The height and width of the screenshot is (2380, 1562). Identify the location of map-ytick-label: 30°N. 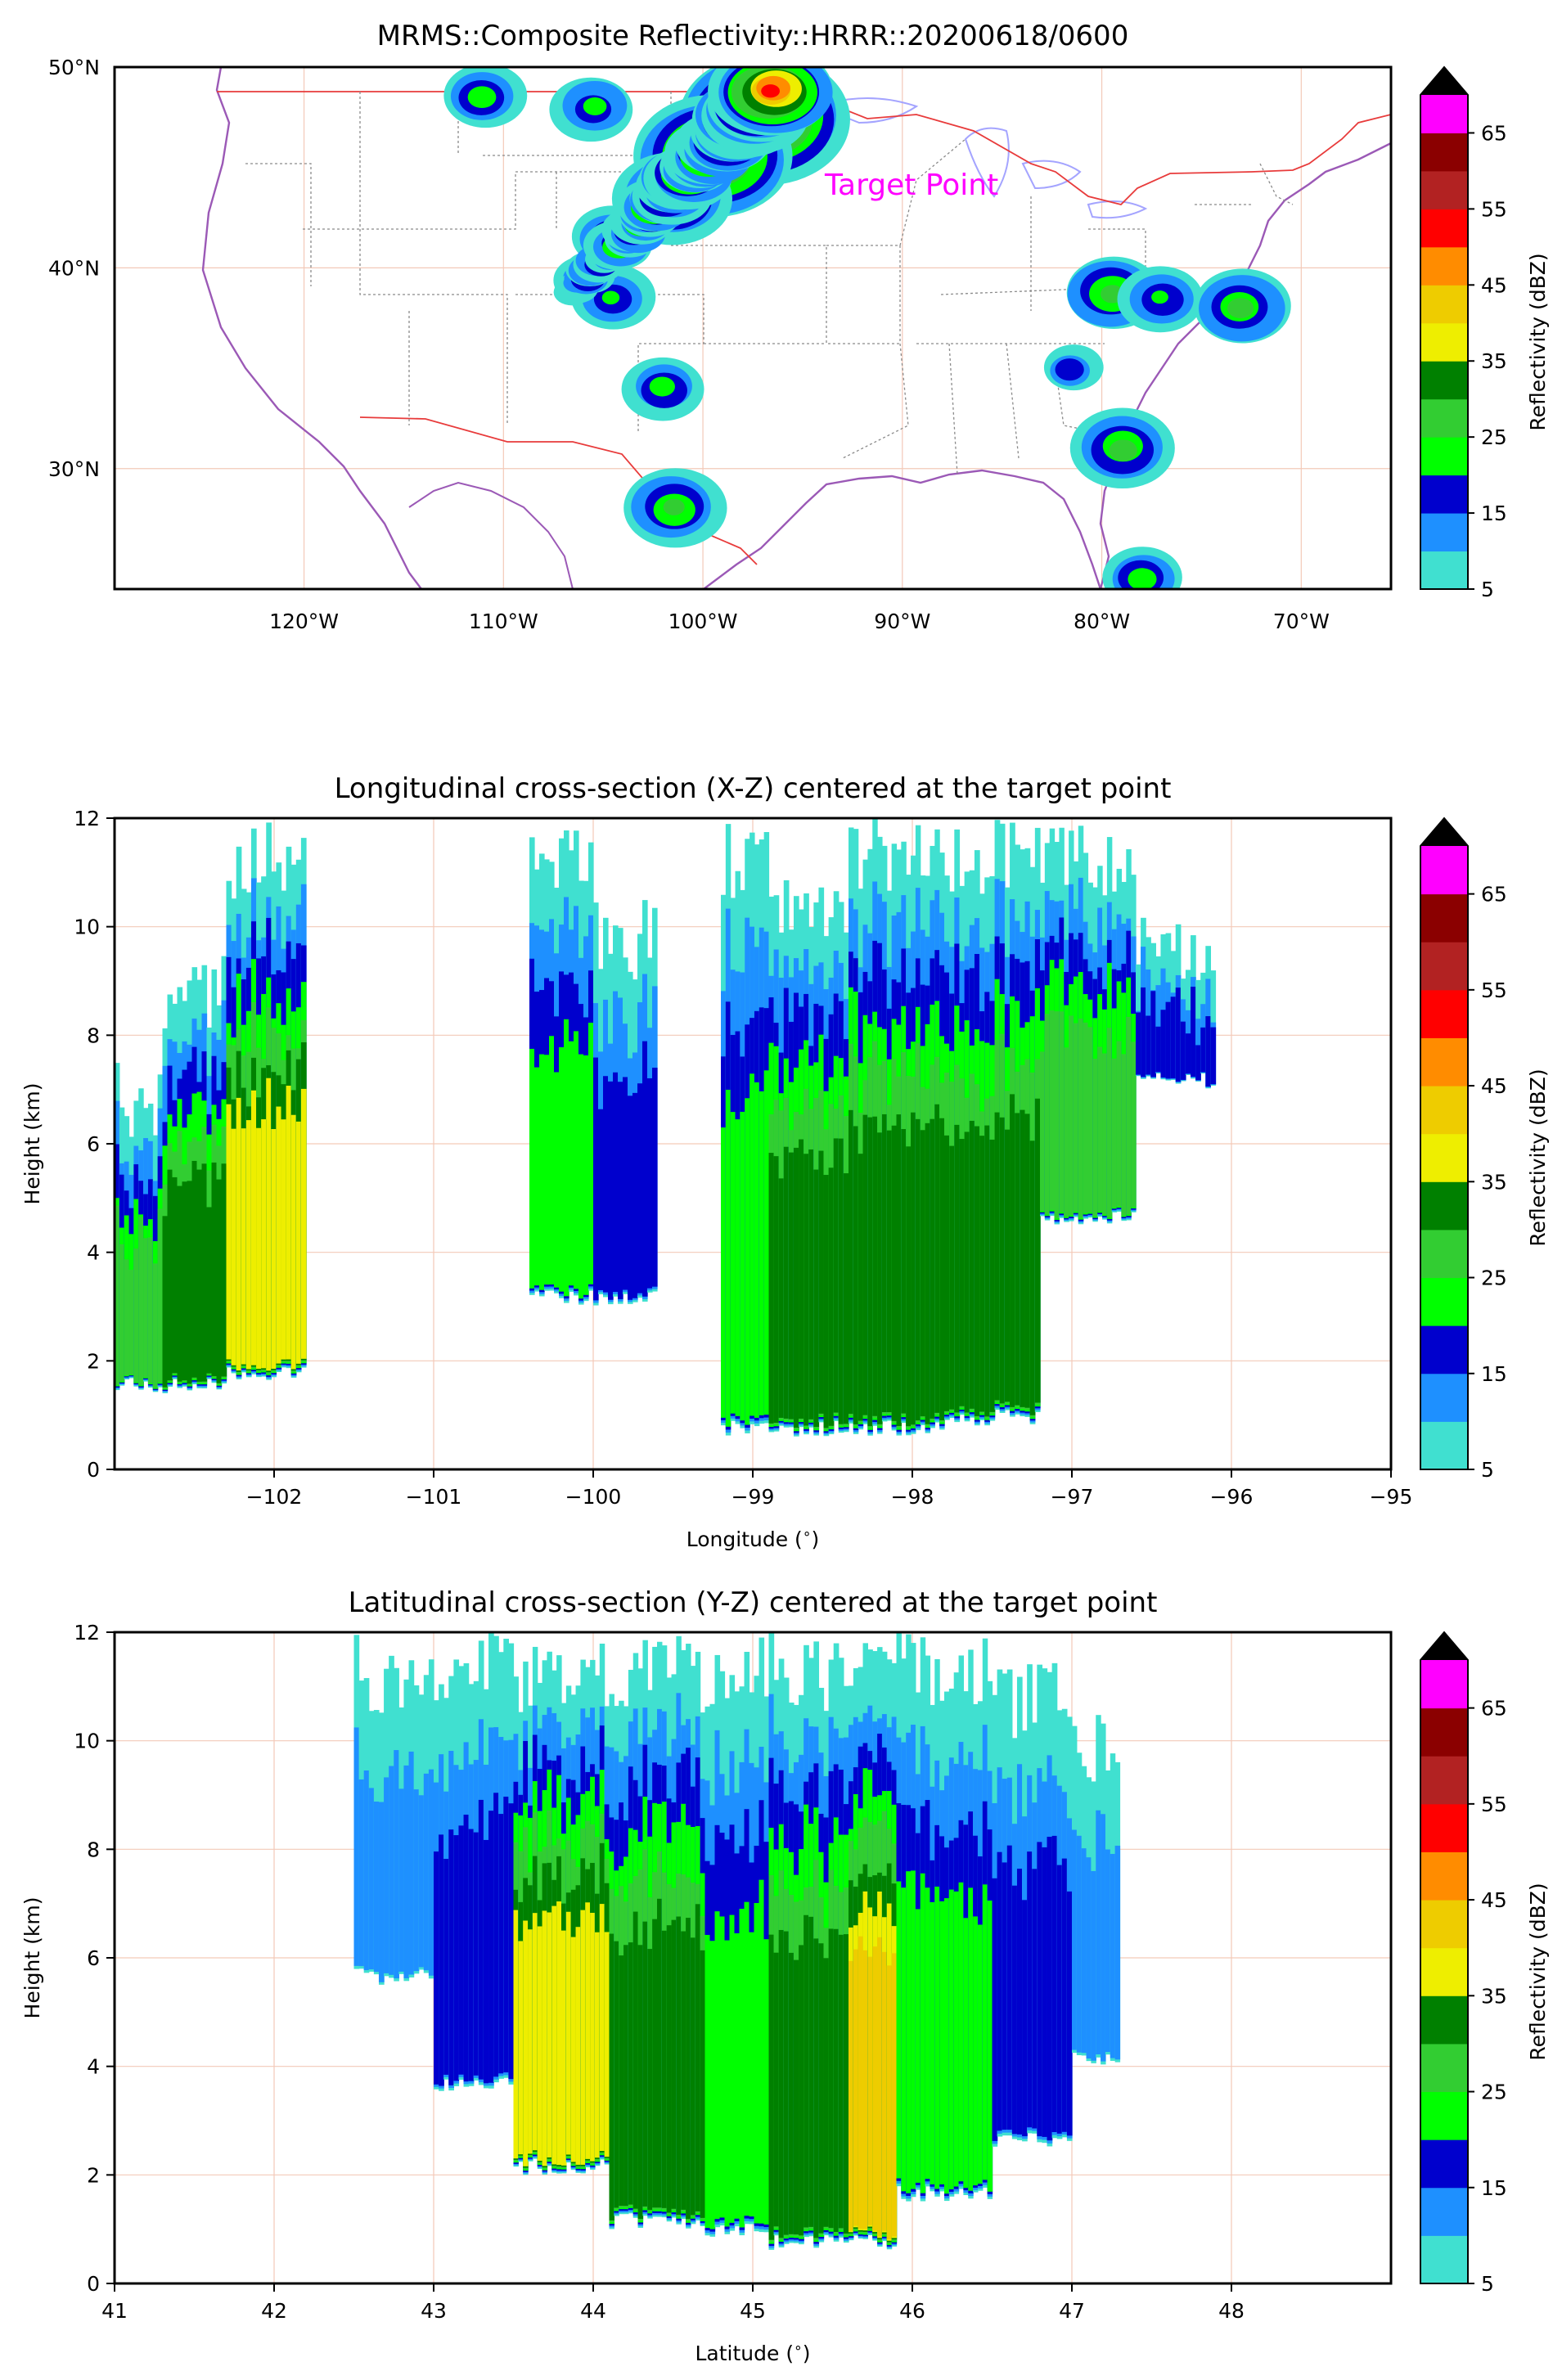
(74, 469).